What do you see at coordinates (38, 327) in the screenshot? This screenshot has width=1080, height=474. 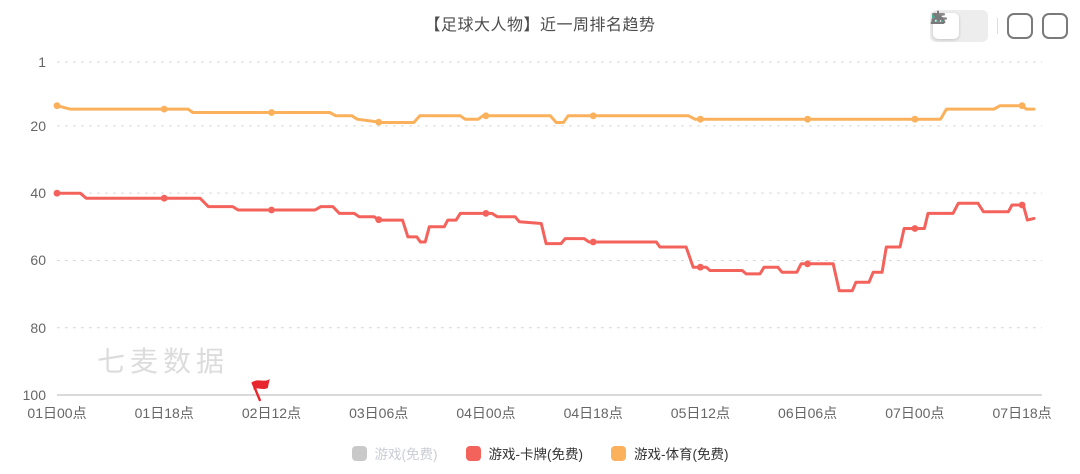 I see `y-axis-label: 80` at bounding box center [38, 327].